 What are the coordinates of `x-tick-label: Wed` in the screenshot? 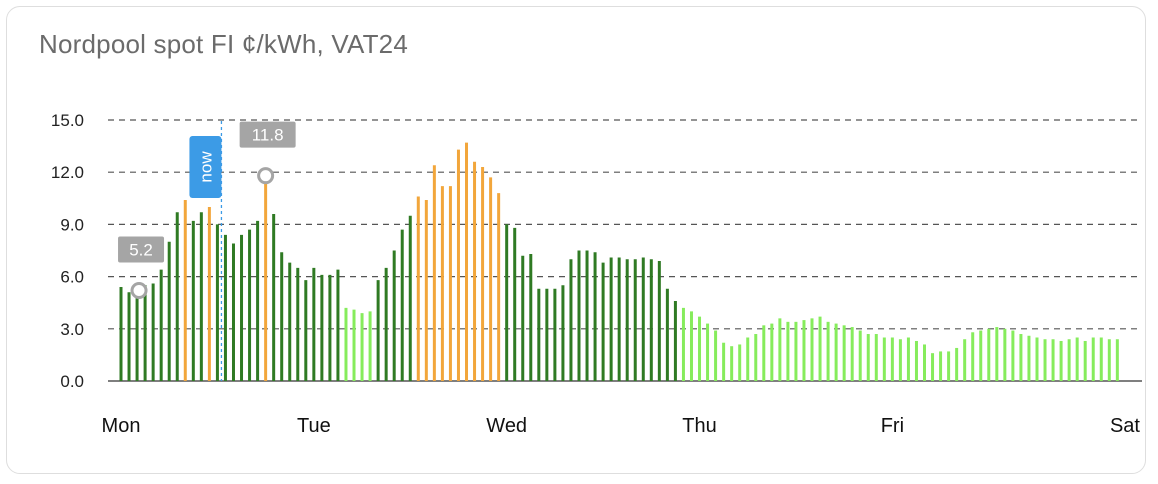 It's located at (506, 426).